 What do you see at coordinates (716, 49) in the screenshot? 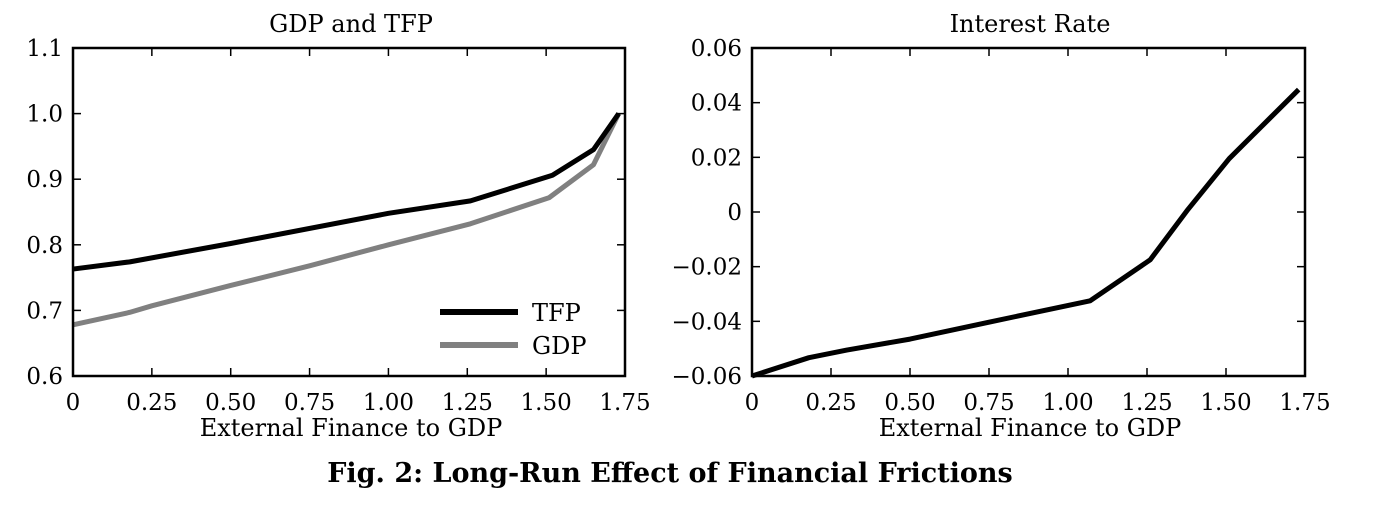
I see `y-tick-label: 0.06` at bounding box center [716, 49].